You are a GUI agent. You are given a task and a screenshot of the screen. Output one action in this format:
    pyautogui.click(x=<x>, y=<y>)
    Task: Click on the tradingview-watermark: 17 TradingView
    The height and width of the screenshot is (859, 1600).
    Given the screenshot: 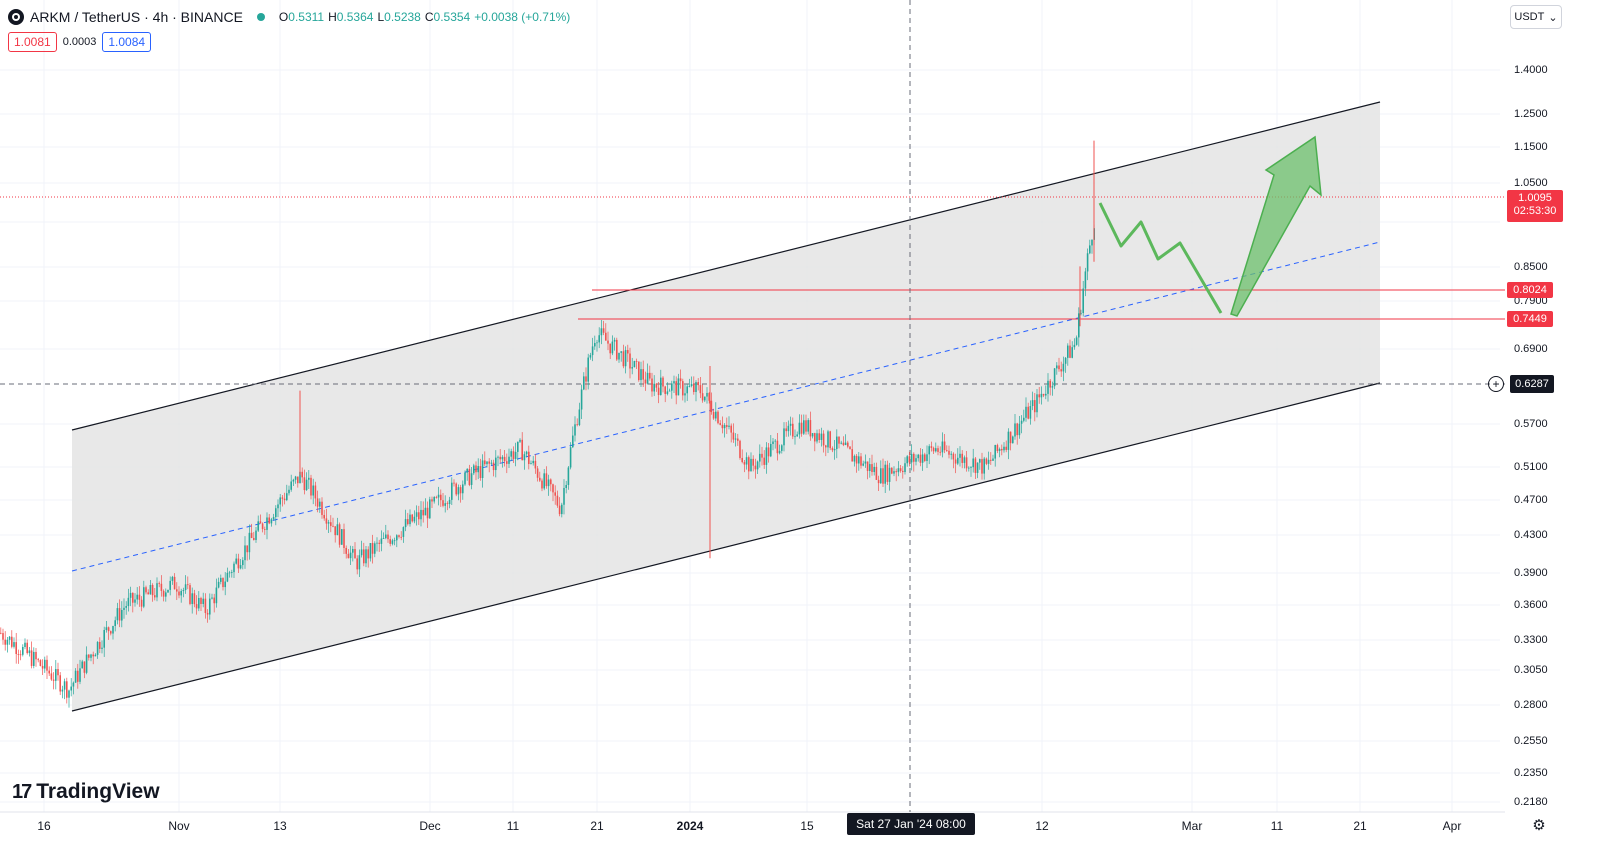 What is the action you would take?
    pyautogui.click(x=86, y=792)
    